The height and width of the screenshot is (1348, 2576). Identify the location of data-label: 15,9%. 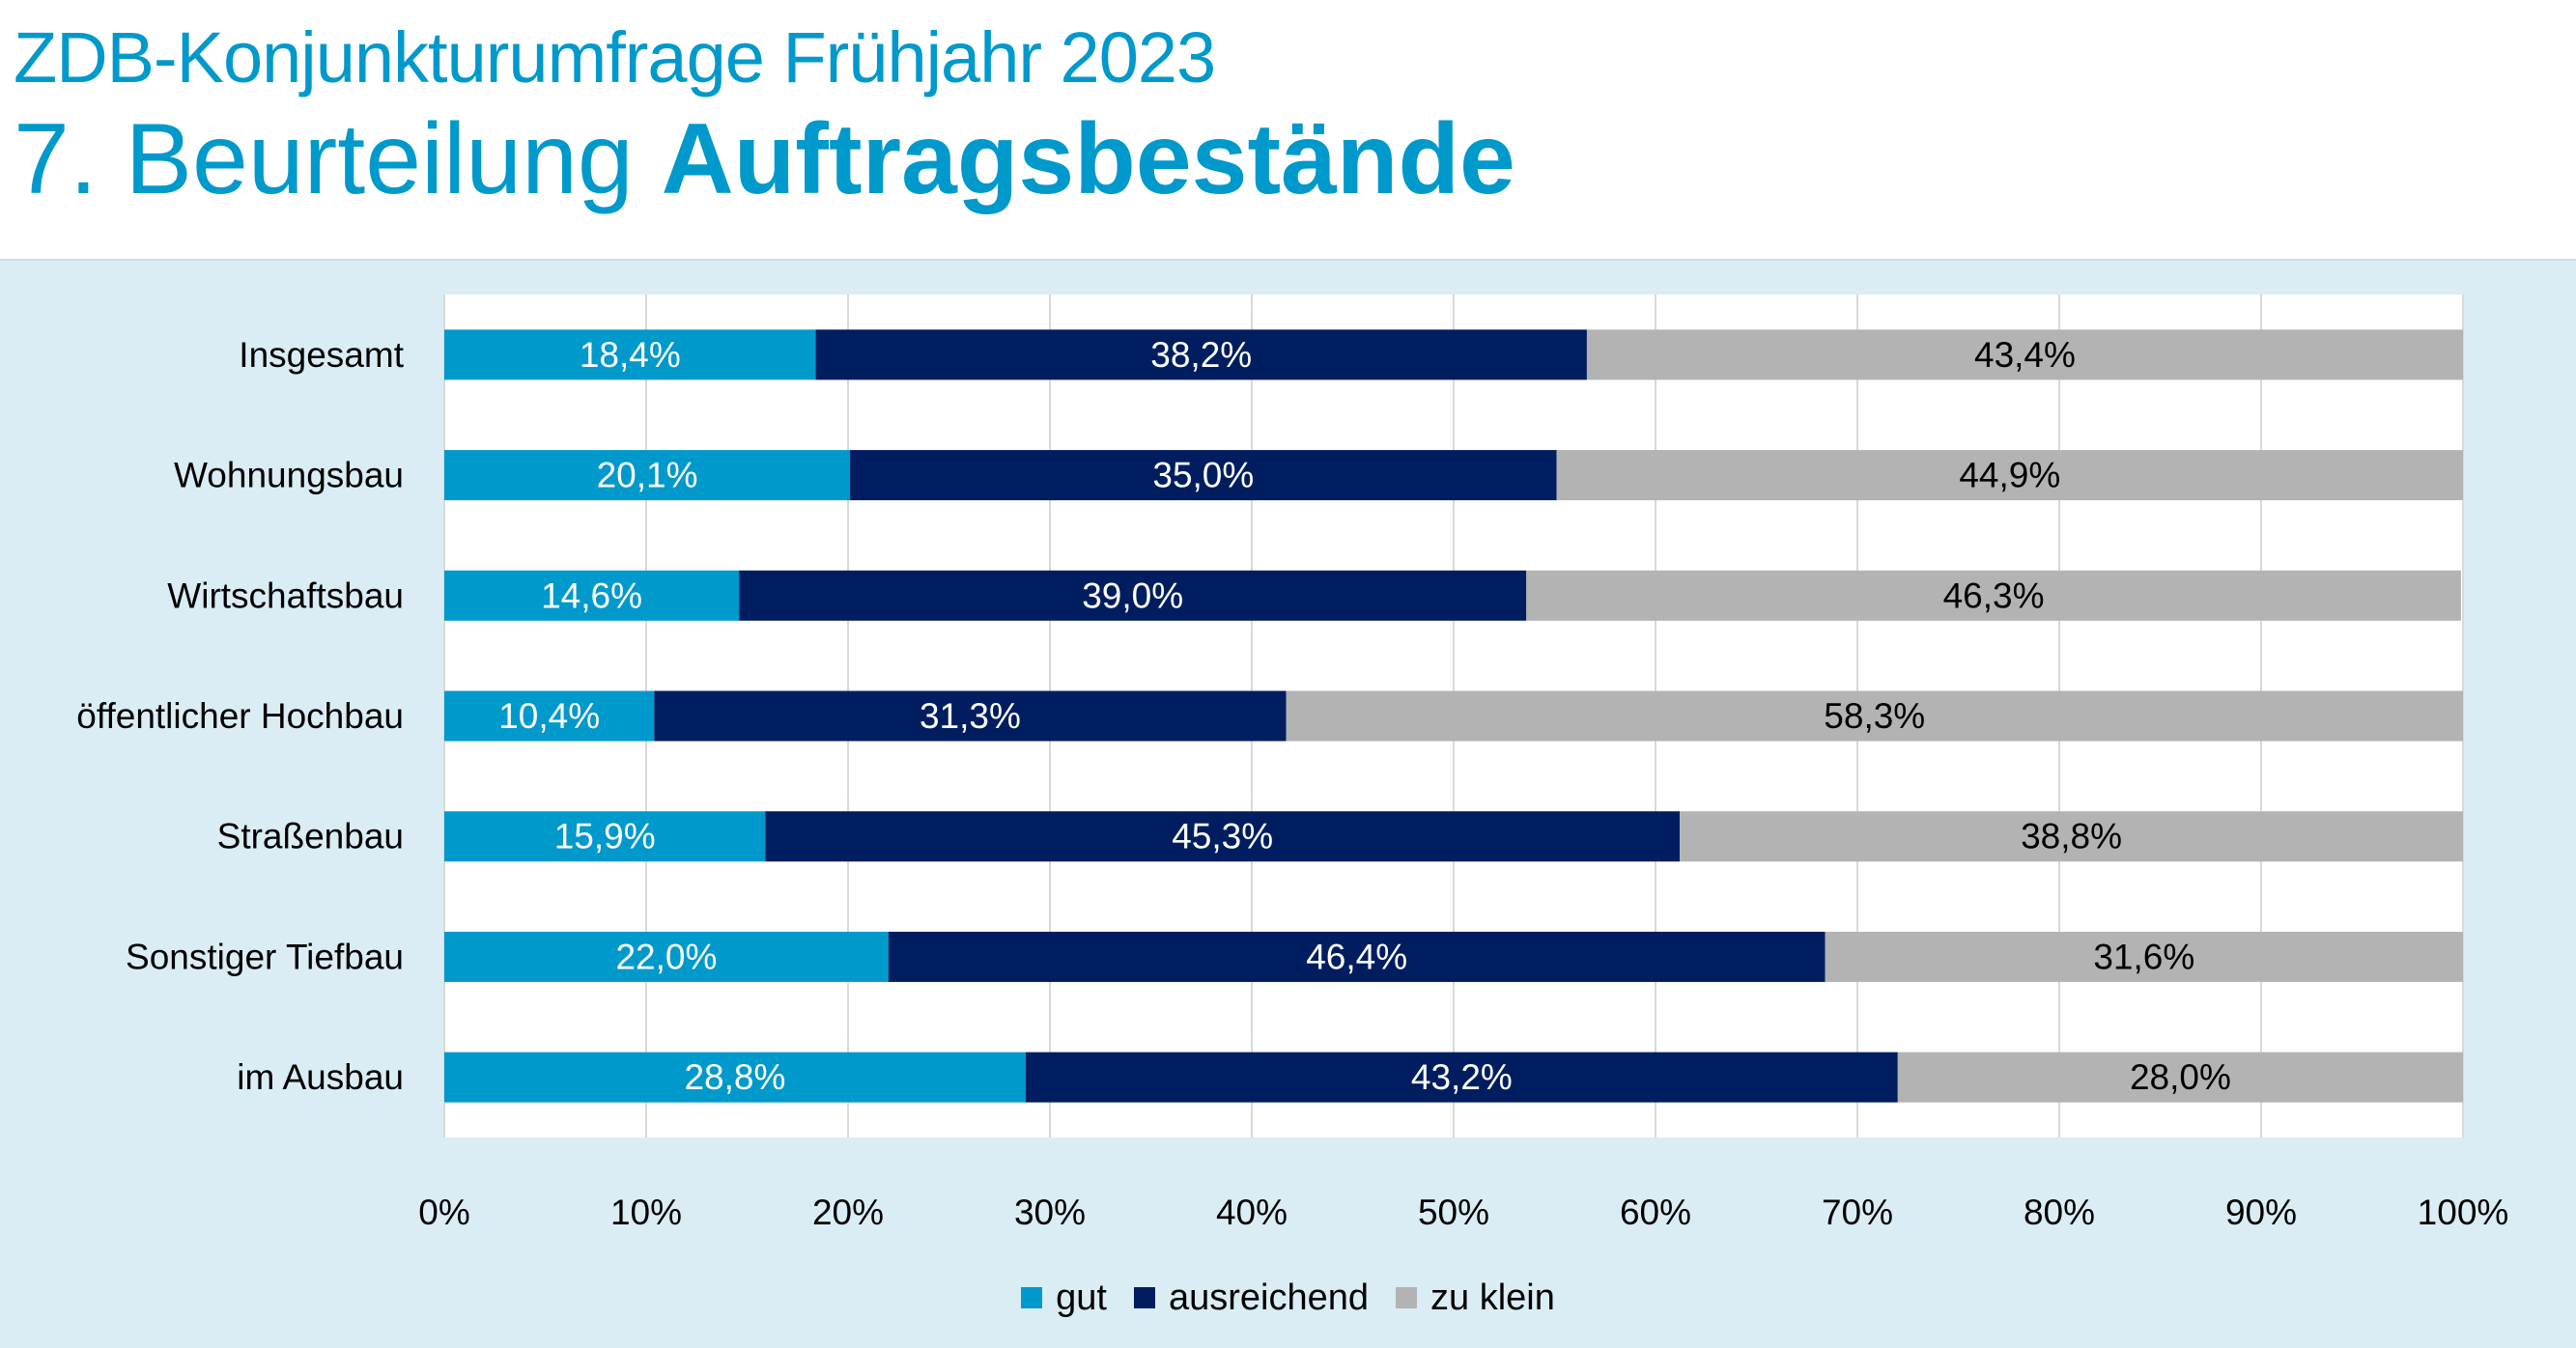
(605, 837).